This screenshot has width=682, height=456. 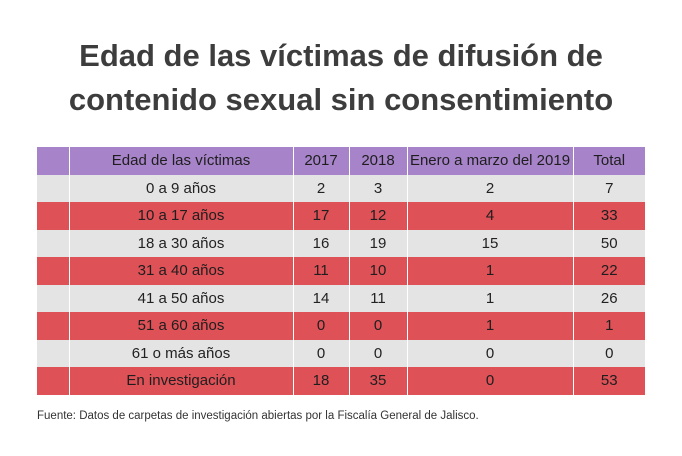 I want to click on age-cell: 0 a 9 años, so click(x=181, y=188).